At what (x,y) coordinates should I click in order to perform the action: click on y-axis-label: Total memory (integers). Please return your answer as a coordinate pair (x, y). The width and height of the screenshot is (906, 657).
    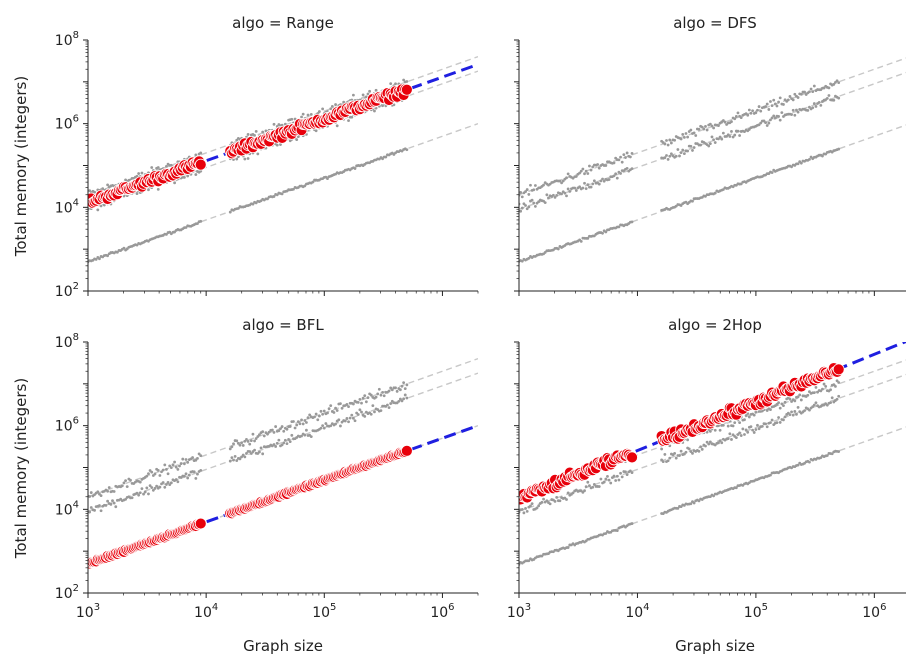
    Looking at the image, I should click on (21, 468).